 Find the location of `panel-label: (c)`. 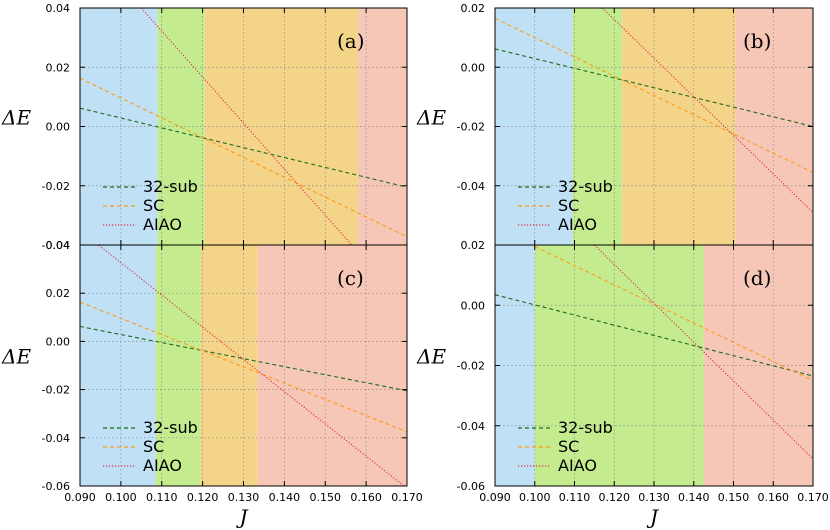

panel-label: (c) is located at coordinates (350, 278).